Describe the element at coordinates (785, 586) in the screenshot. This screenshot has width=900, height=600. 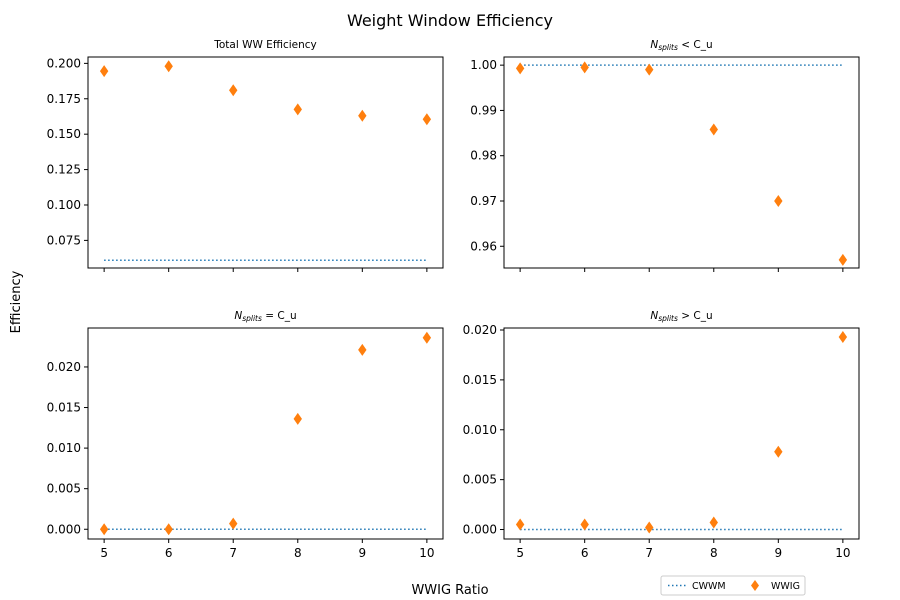
I see `legend-wwig-label: WWIG` at that location.